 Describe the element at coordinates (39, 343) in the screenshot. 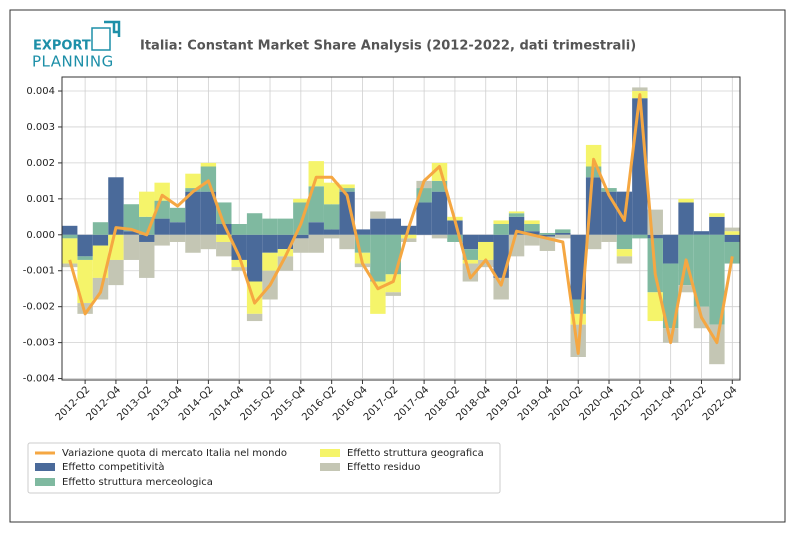

I see `y-tick-label: -0.003` at that location.